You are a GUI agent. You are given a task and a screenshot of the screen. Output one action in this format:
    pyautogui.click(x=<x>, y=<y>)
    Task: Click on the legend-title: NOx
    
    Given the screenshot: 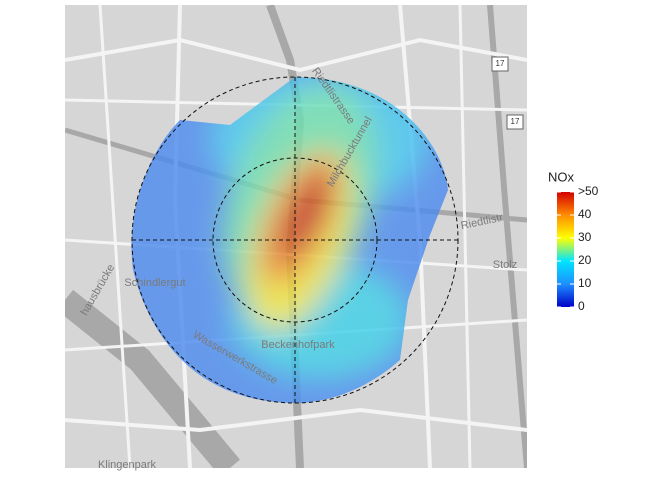 What is the action you would take?
    pyautogui.click(x=561, y=176)
    